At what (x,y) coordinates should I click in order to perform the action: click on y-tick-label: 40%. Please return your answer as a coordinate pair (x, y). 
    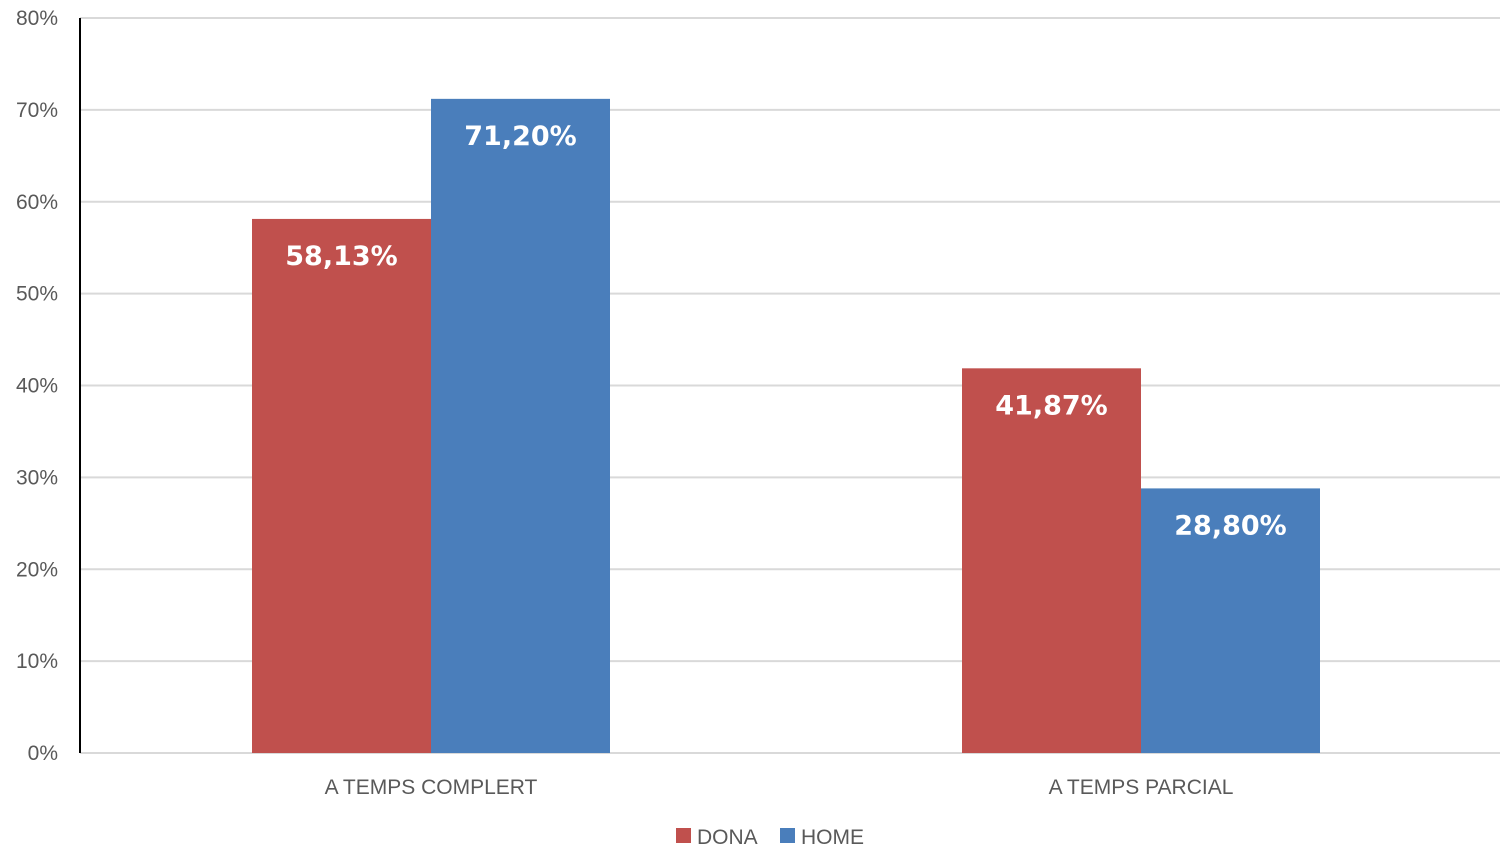
    Looking at the image, I should click on (37, 386).